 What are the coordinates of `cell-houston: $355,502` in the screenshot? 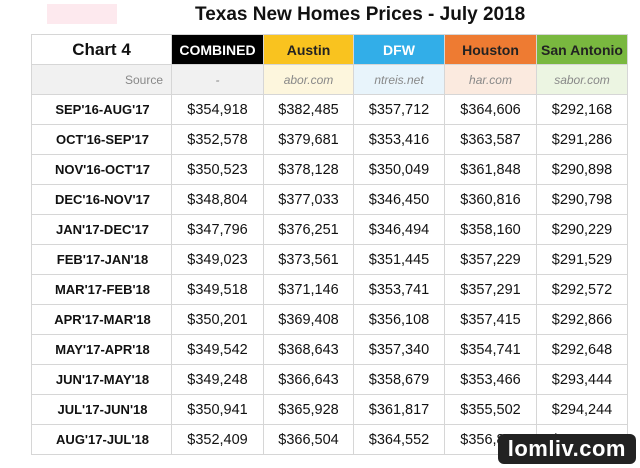 It's located at (490, 409).